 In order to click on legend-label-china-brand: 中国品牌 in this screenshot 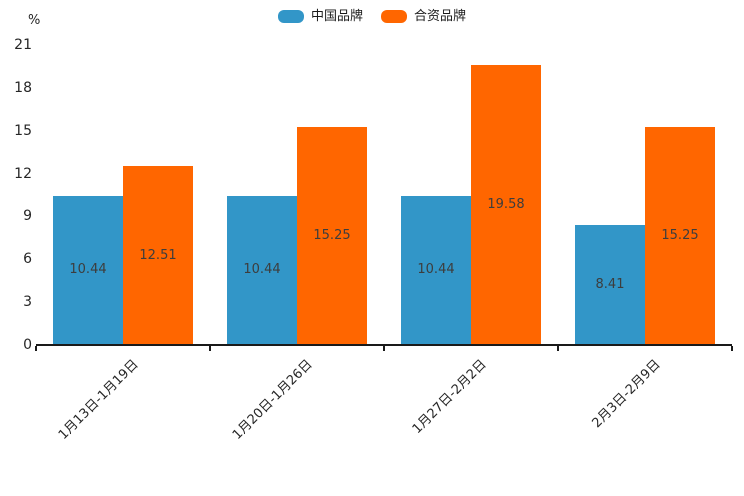, I will do `click(336, 16)`.